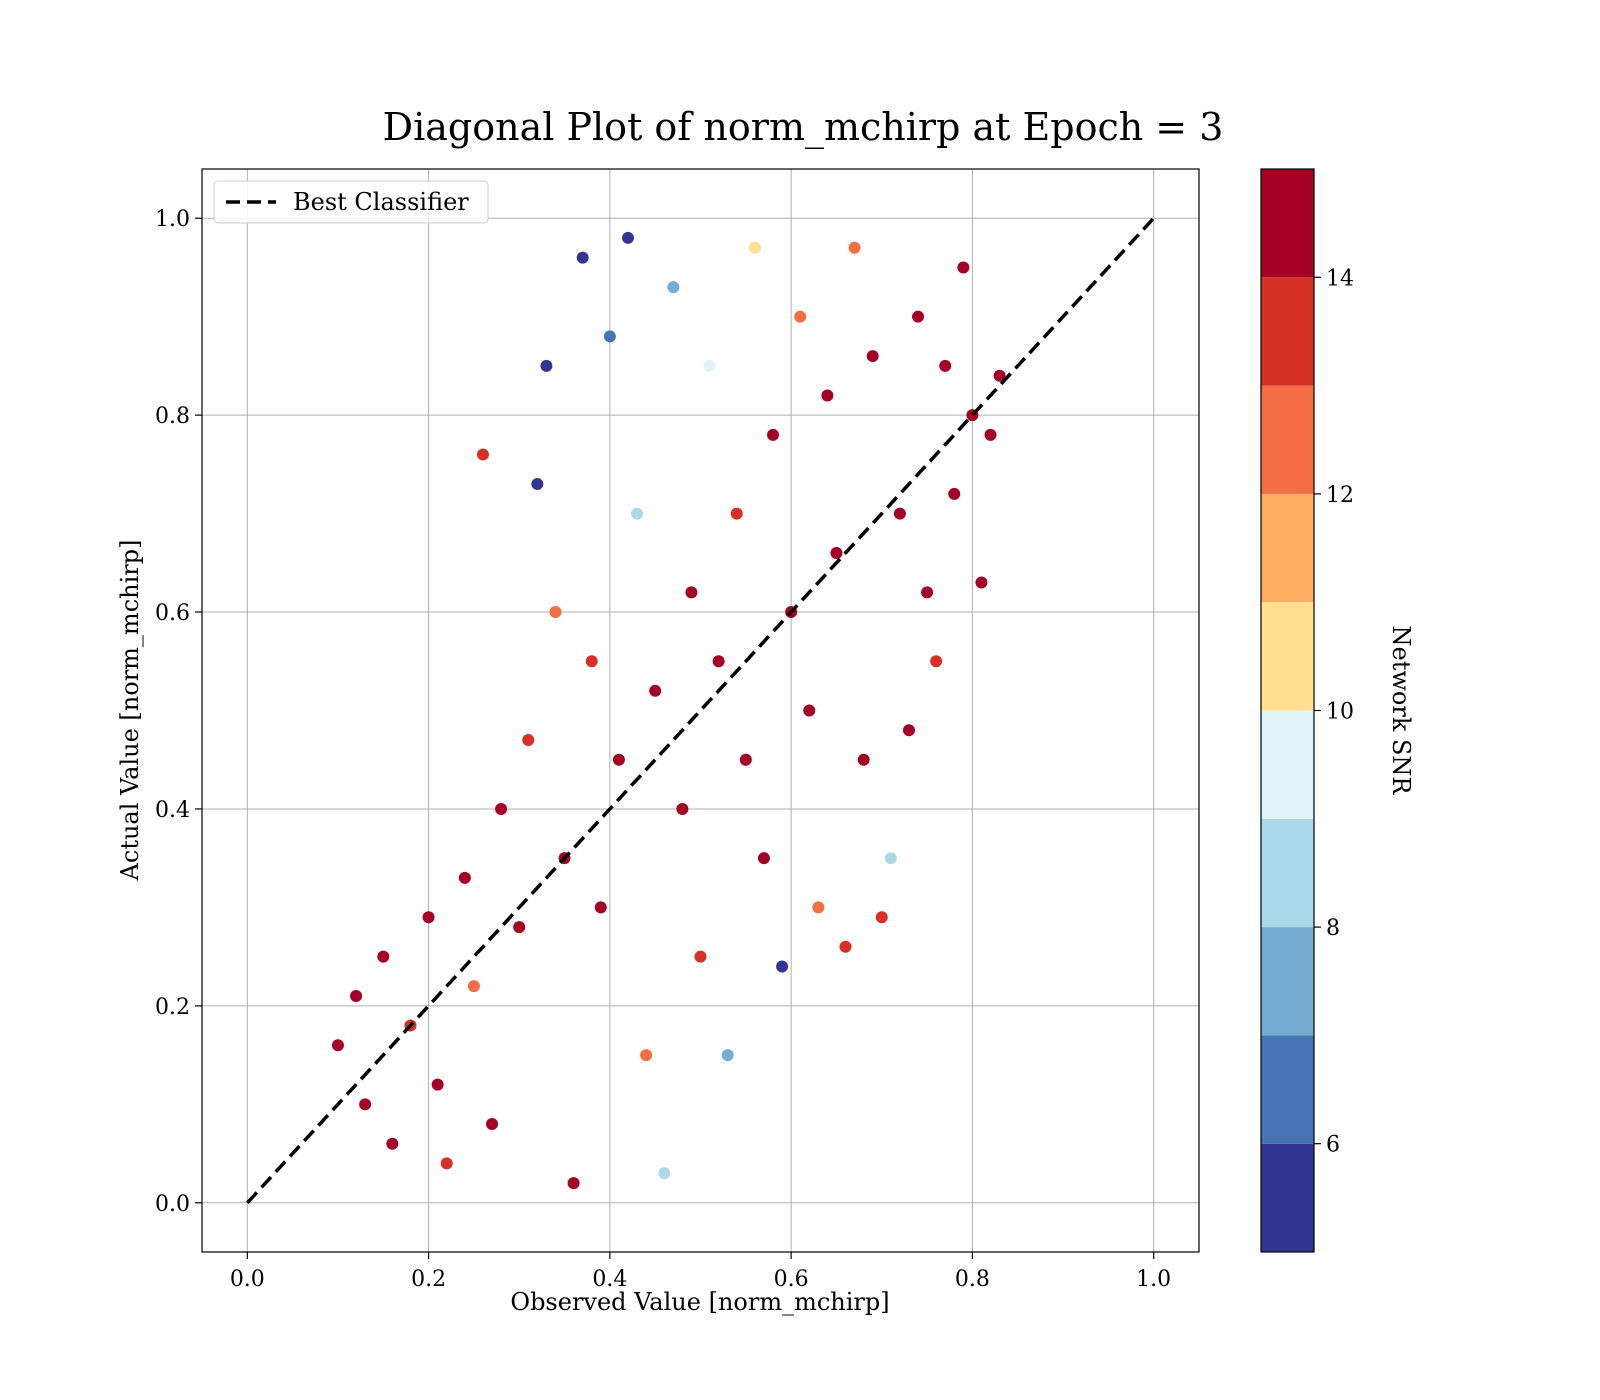 The image size is (1600, 1400). Describe the element at coordinates (1340, 278) in the screenshot. I see `colorbar-tick-label: 14` at that location.